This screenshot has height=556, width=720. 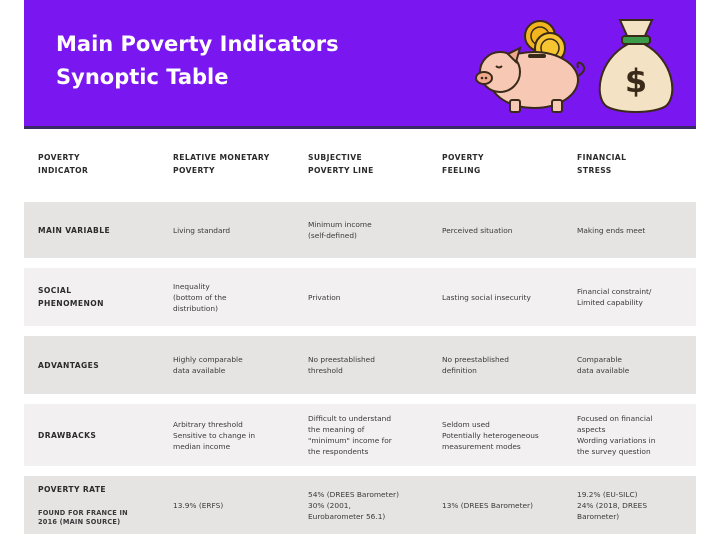 What do you see at coordinates (341, 164) in the screenshot?
I see `header-cell: SUBJECTIVE POVERTY LINE` at bounding box center [341, 164].